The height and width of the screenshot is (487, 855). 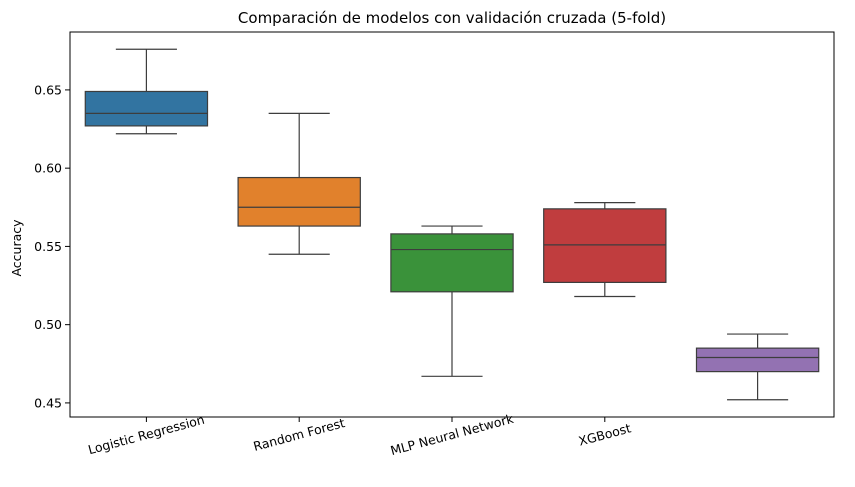 What do you see at coordinates (48, 324) in the screenshot?
I see `y-tick-label: 0.50` at bounding box center [48, 324].